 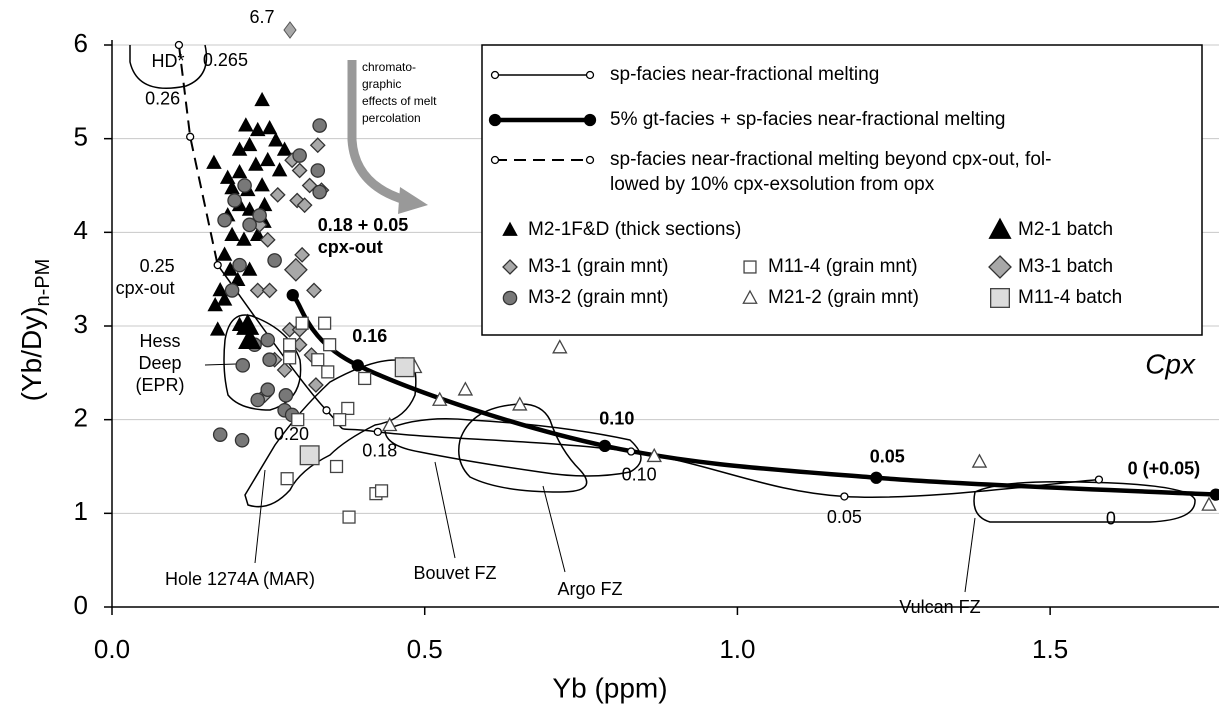 What do you see at coordinates (413, 200) in the screenshot?
I see `arrow-head` at bounding box center [413, 200].